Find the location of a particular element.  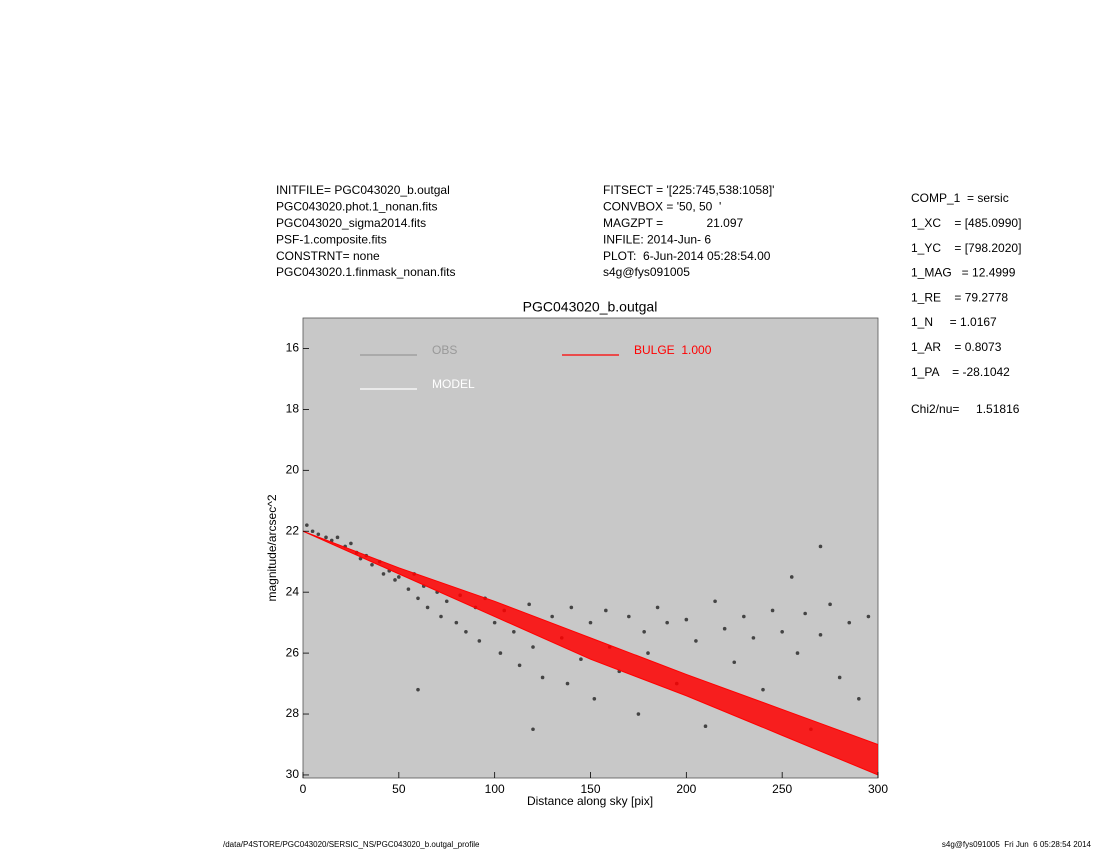

x-tick-label: 100 is located at coordinates (495, 789).